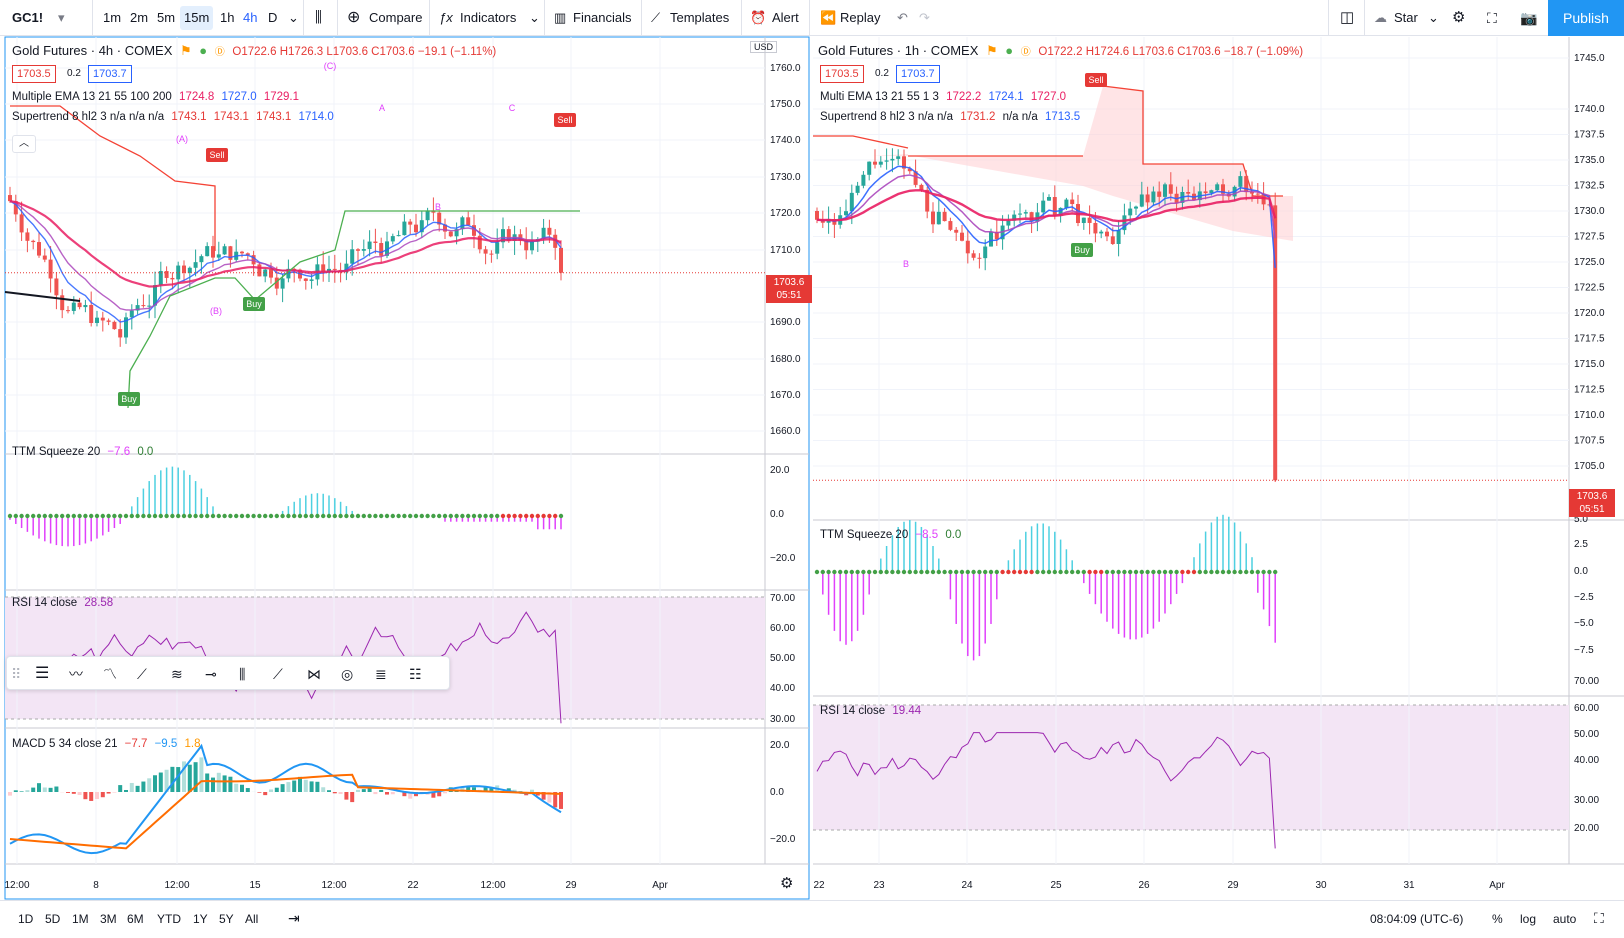 The width and height of the screenshot is (1624, 938). Describe the element at coordinates (1417, 919) in the screenshot. I see `clock-timezone: 08:04:09 (UTC-6)` at that location.